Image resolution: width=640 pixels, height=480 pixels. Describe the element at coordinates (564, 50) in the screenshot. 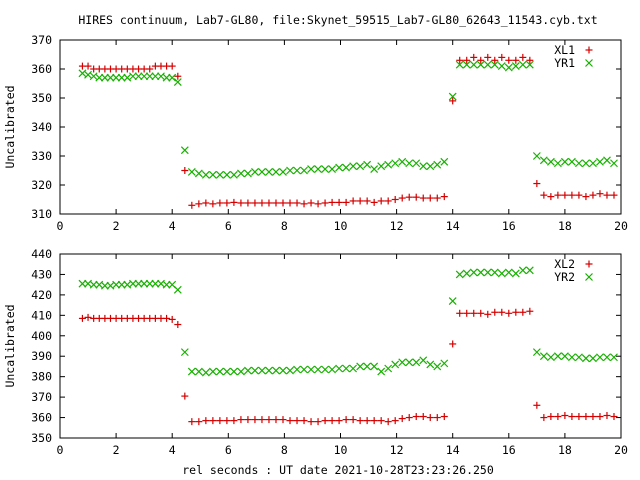

I see `legend-label: XL1` at that location.